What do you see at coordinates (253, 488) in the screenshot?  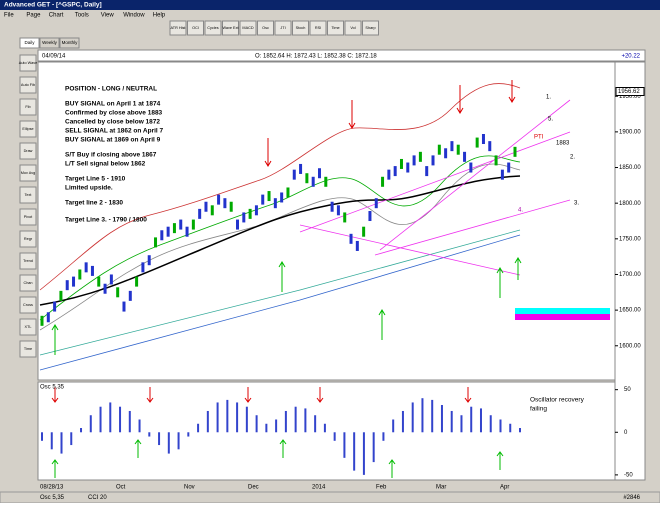 I see `date-label: Dec` at bounding box center [253, 488].